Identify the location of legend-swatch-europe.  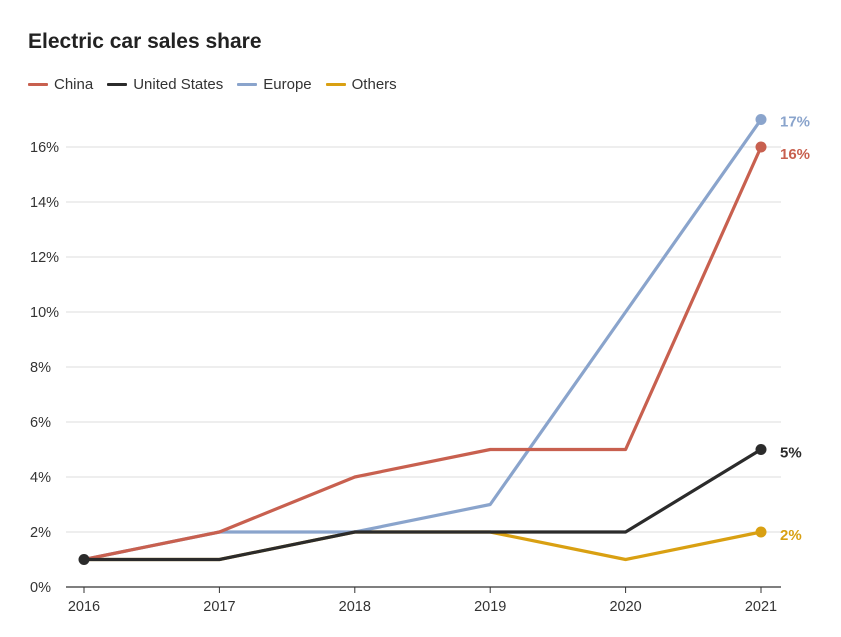
(247, 84).